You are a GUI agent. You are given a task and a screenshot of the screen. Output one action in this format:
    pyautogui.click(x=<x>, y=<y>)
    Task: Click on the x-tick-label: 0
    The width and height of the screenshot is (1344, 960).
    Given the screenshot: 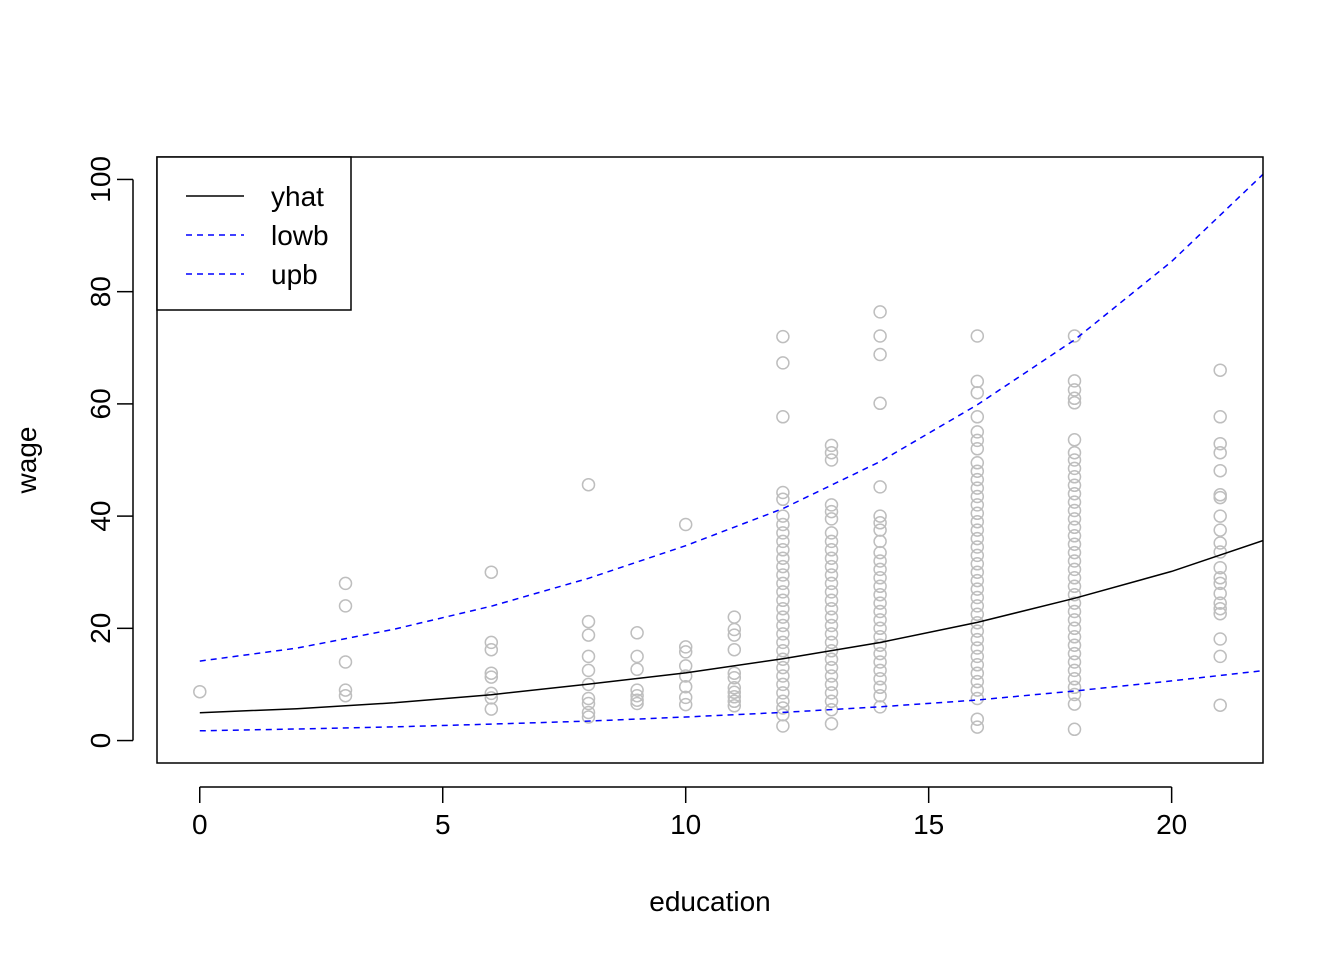 What is the action you would take?
    pyautogui.click(x=200, y=824)
    